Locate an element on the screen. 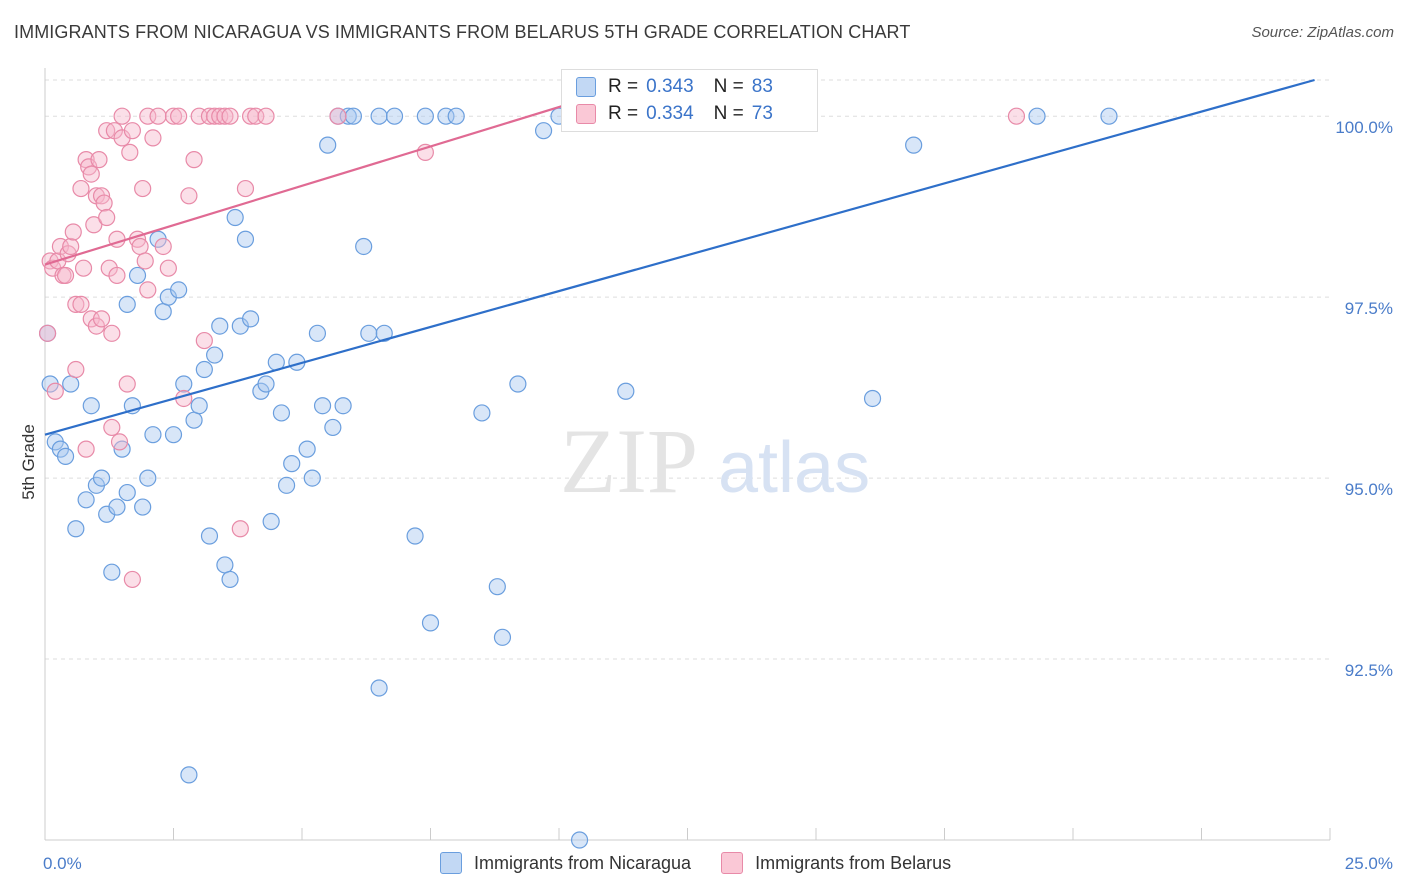 The image size is (1406, 892). legend-item-belarus: Immigrants from Belarus is located at coordinates (836, 863).